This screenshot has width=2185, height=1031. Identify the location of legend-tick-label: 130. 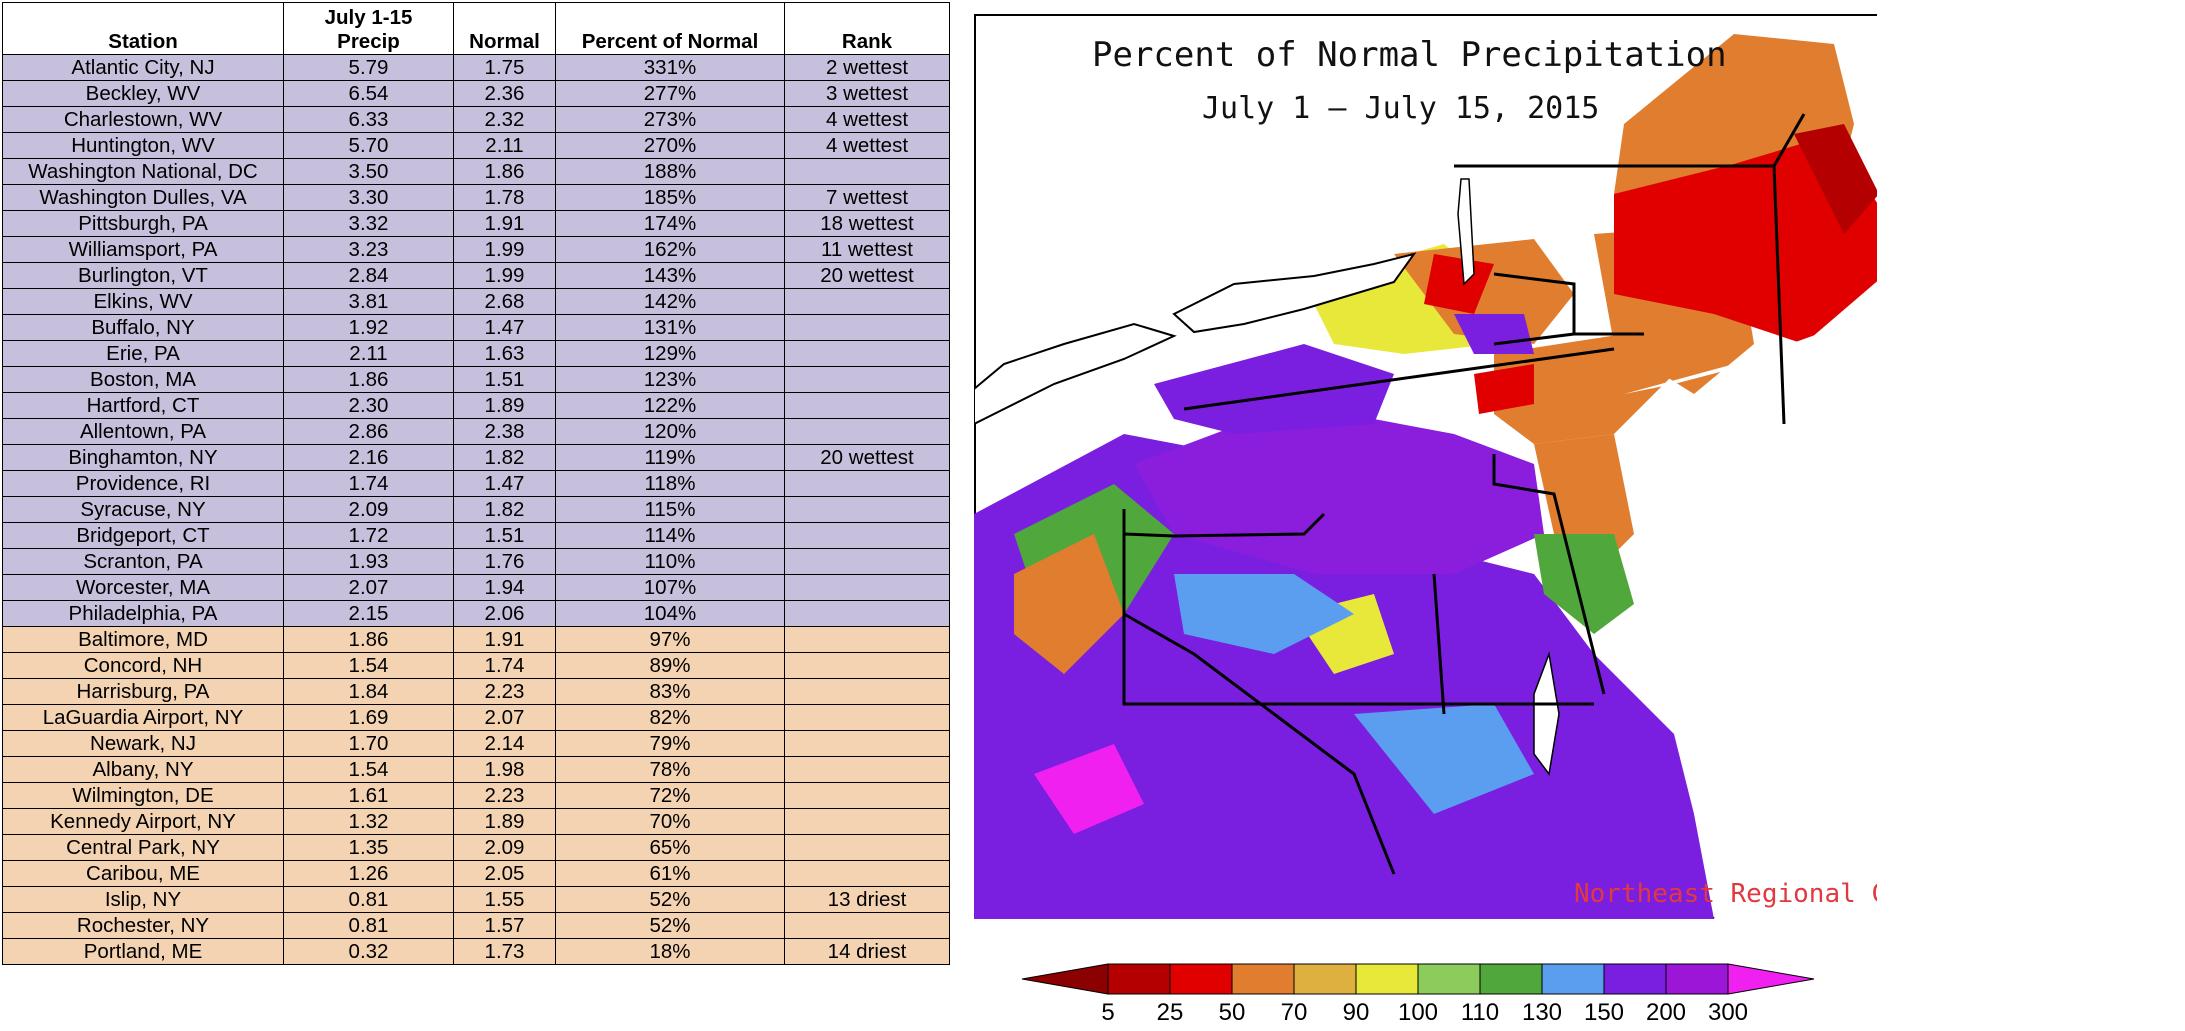
(1542, 1012).